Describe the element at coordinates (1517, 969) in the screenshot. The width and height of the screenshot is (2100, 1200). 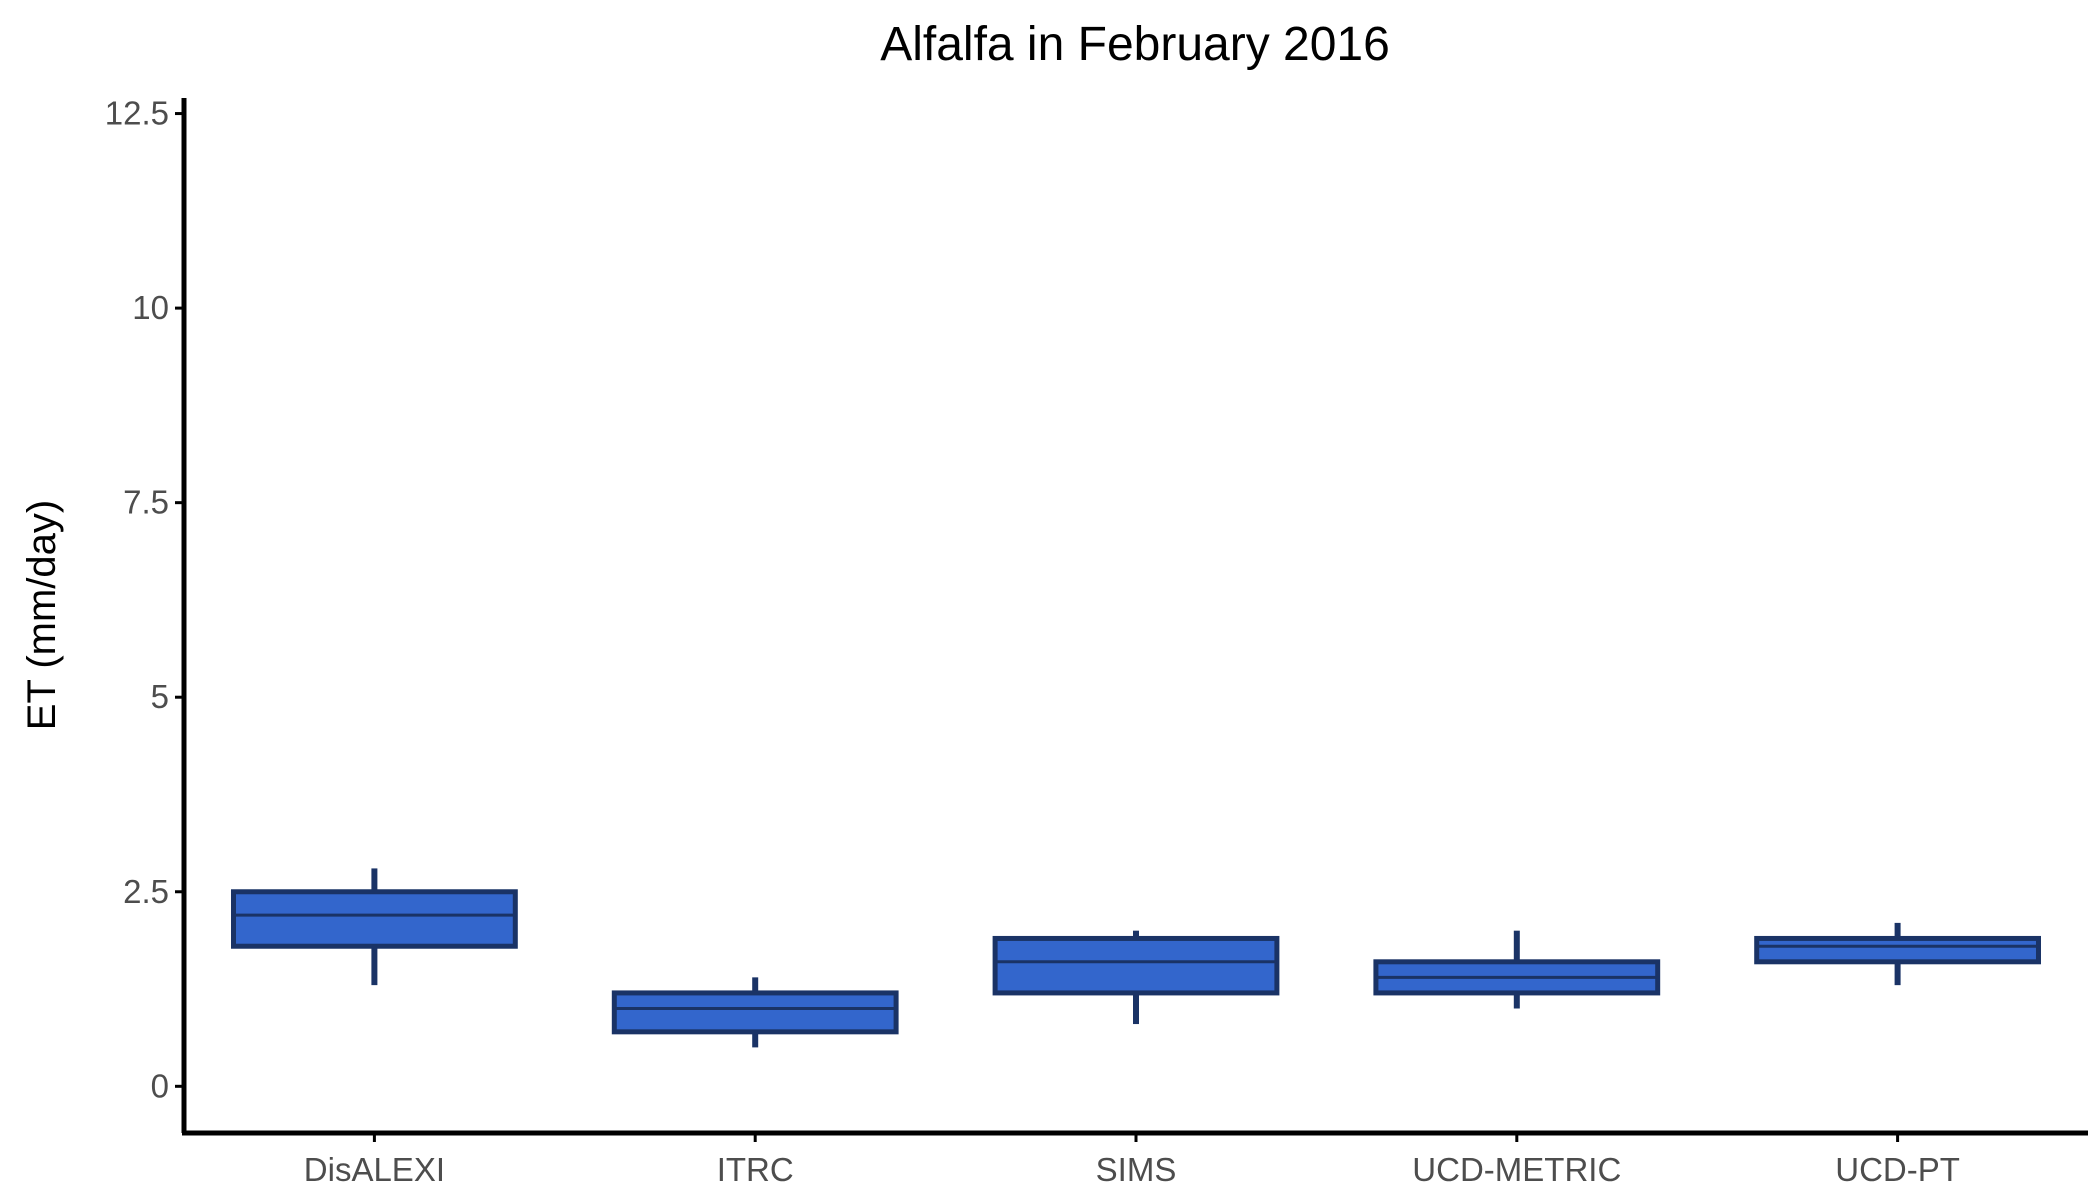
I see `box-ucd-metric` at that location.